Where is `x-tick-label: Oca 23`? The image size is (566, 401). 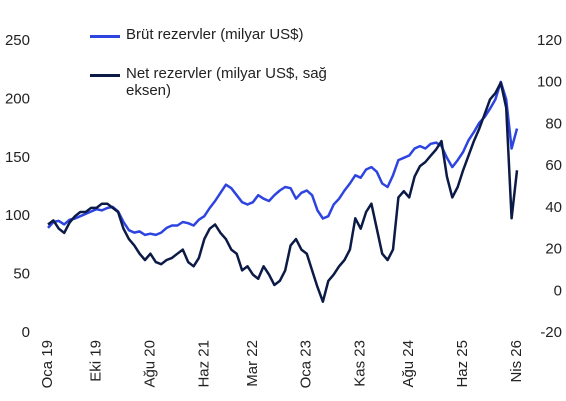
x-tick-label: Oca 23 is located at coordinates (306, 364).